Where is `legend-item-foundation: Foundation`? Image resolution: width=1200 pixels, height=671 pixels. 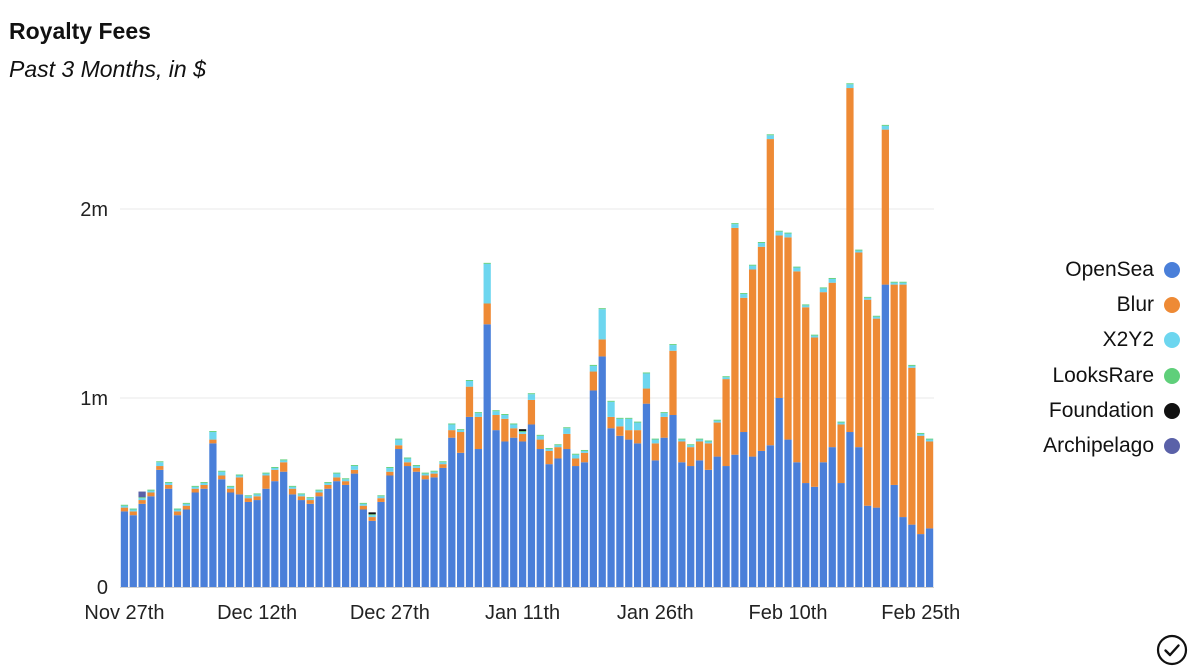
legend-item-foundation: Foundation is located at coordinates (1080, 410).